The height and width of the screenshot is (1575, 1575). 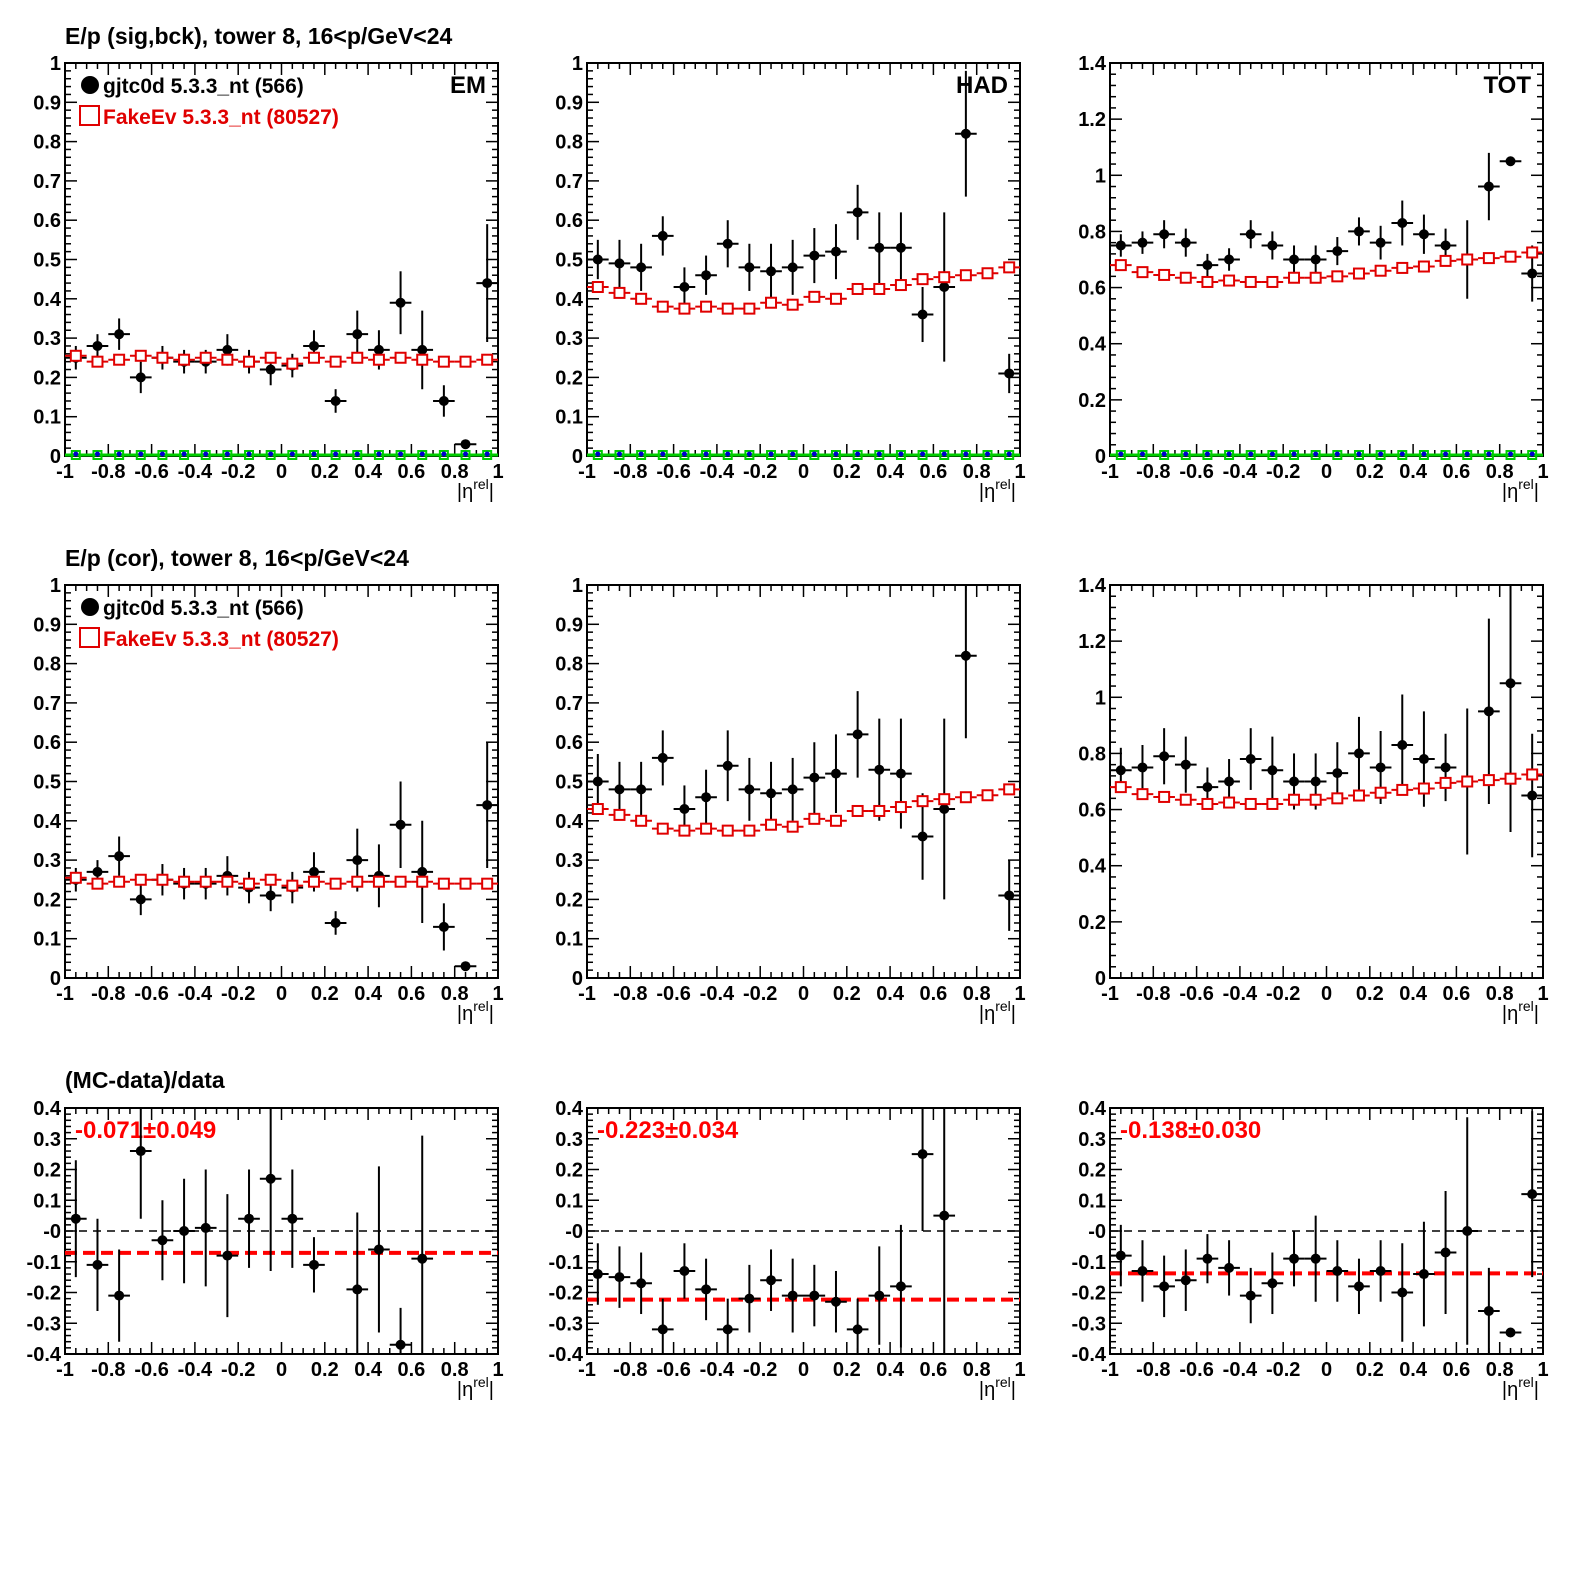 I want to click on y-tick-label: 0.4, so click(x=1092, y=1109).